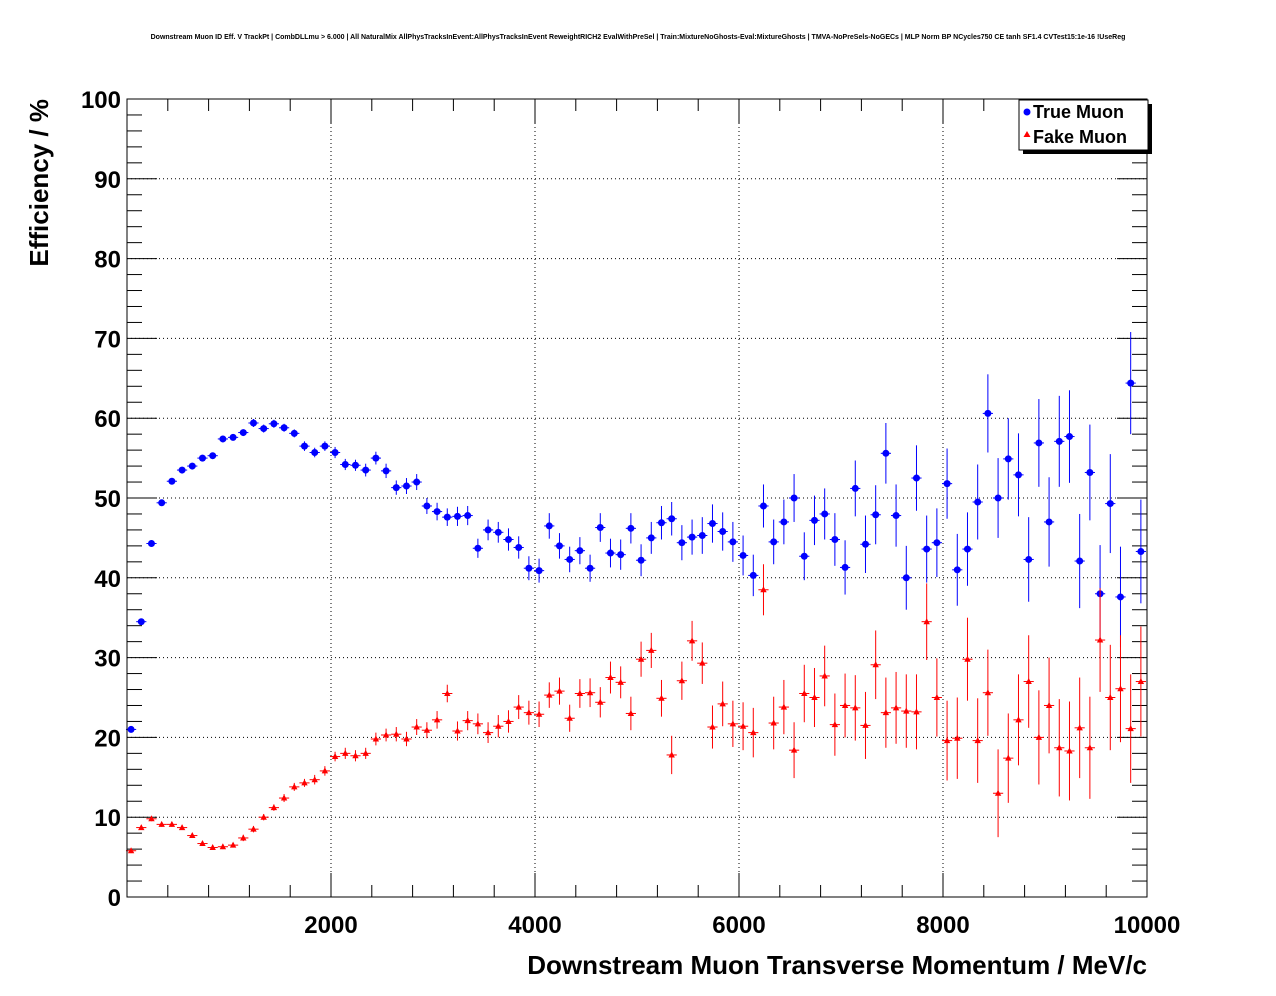 This screenshot has height=996, width=1276. What do you see at coordinates (942, 925) in the screenshot?
I see `x-tick-label: 8000` at bounding box center [942, 925].